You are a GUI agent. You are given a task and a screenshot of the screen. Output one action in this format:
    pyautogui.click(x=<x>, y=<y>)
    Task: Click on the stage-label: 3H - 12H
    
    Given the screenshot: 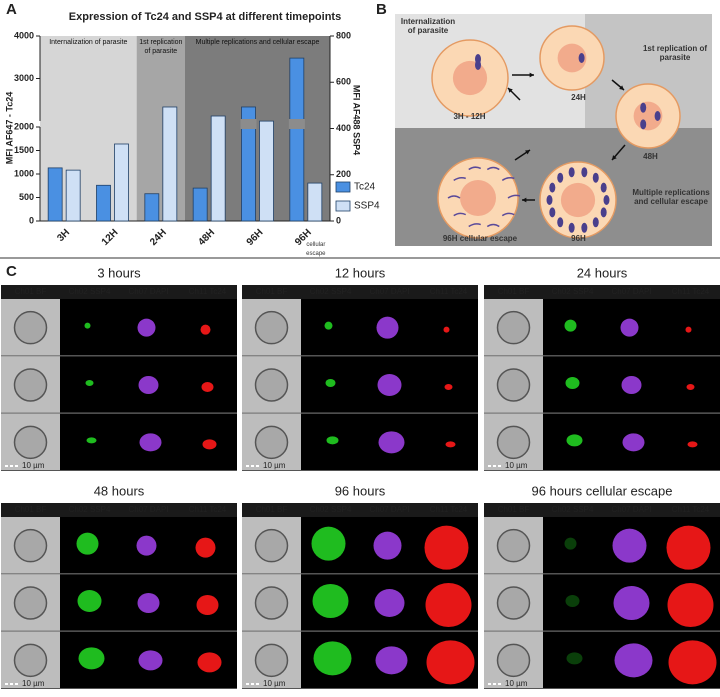 What is the action you would take?
    pyautogui.click(x=469, y=116)
    